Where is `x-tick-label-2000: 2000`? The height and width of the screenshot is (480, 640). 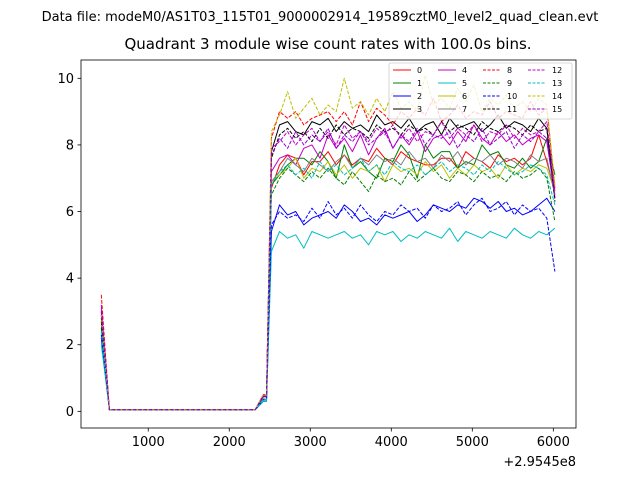 x-tick-label-2000: 2000 is located at coordinates (229, 442).